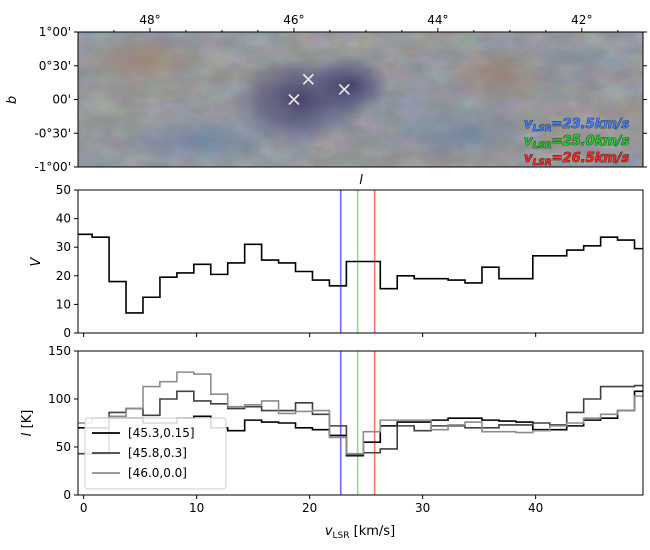 The image size is (650, 550). What do you see at coordinates (63, 276) in the screenshot?
I see `middle-ytick-label-2: 20` at bounding box center [63, 276].